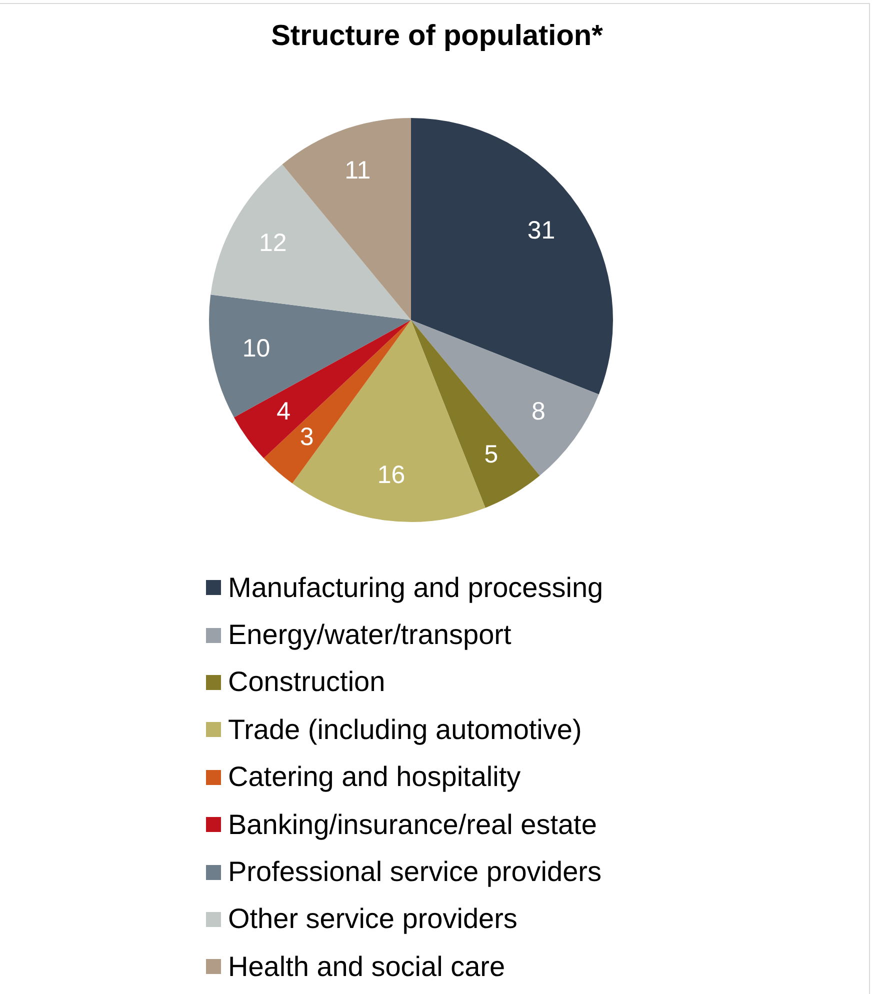 This screenshot has width=874, height=994. What do you see at coordinates (539, 412) in the screenshot?
I see `data-label: 8` at bounding box center [539, 412].